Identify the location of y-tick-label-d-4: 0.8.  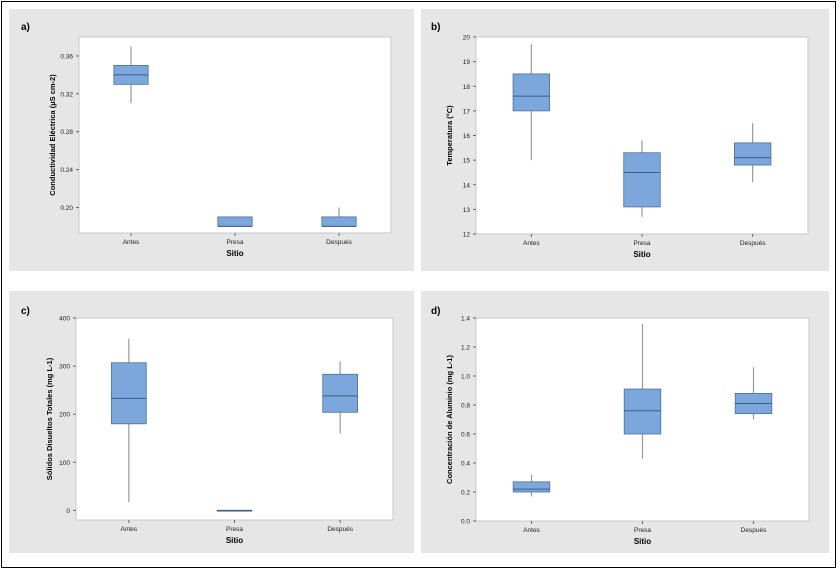
(465, 406).